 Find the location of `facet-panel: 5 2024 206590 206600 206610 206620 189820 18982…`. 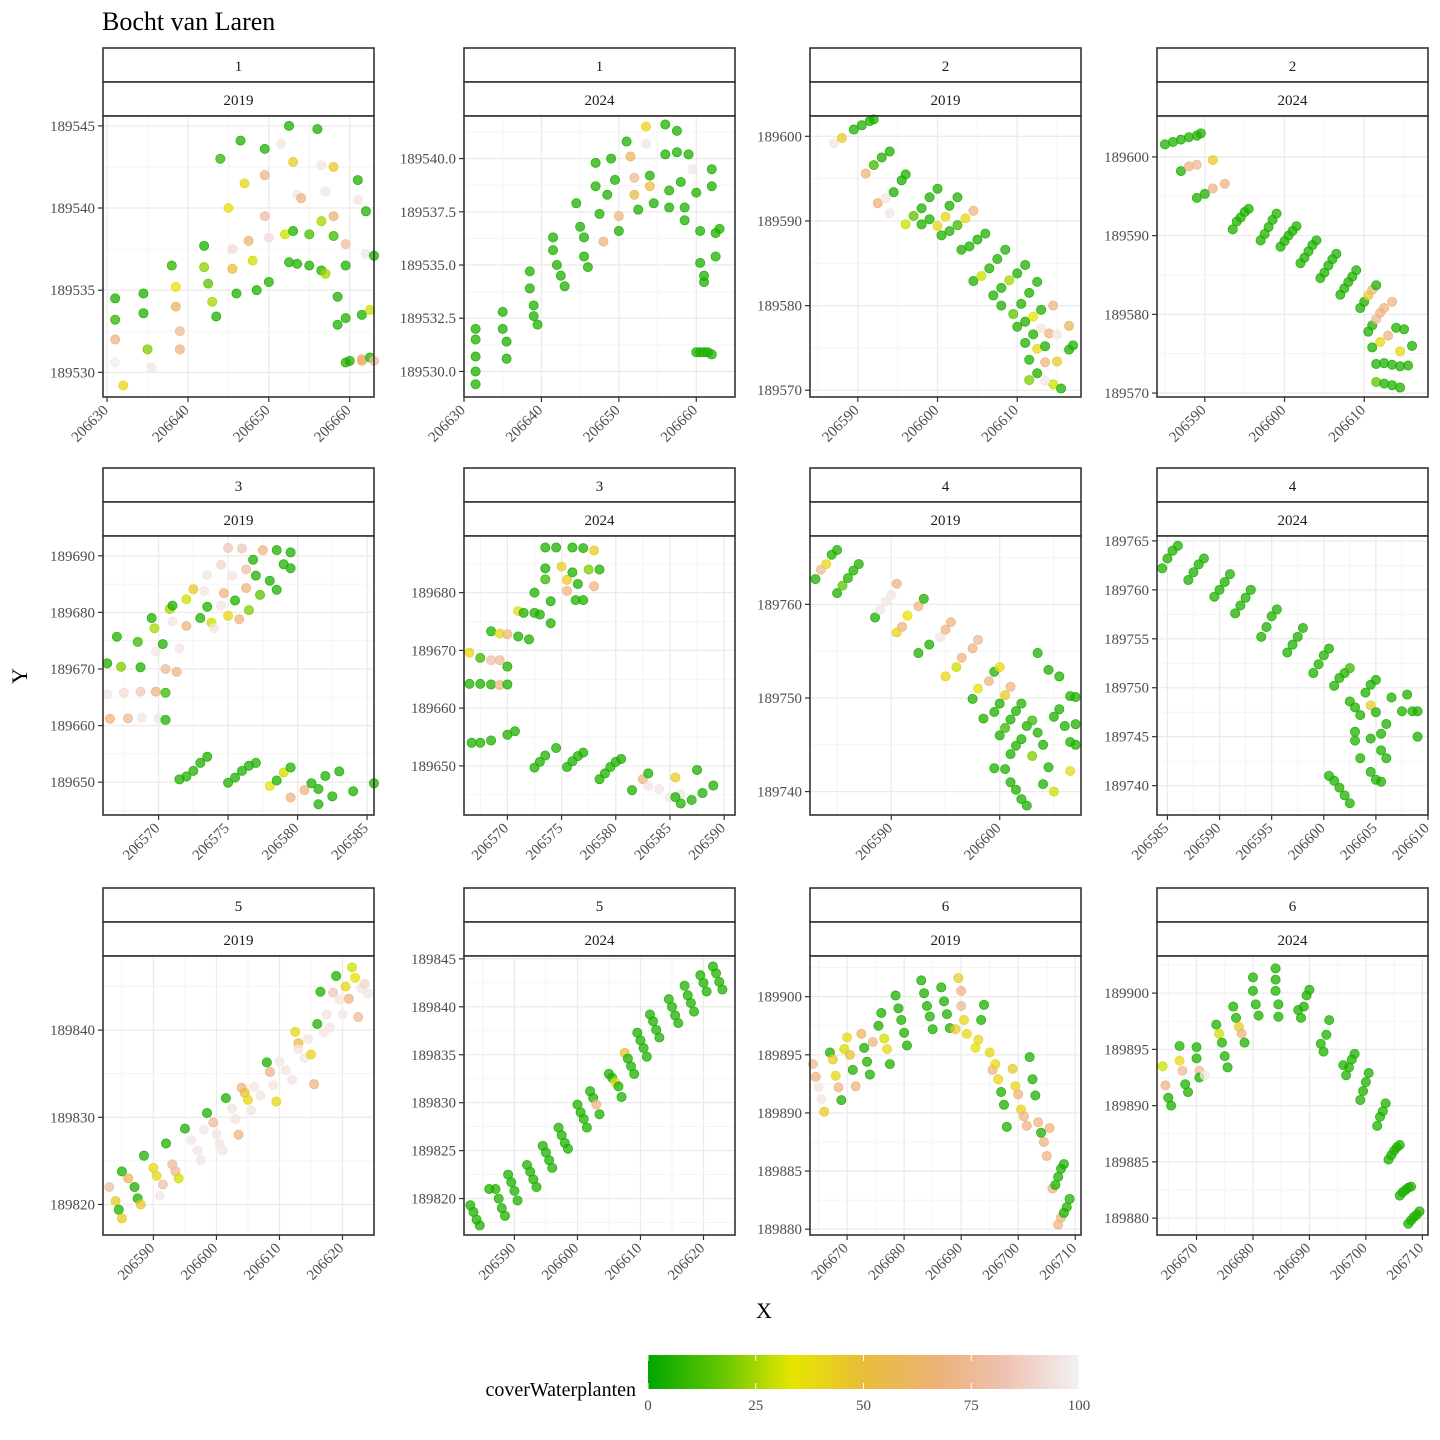

facet-panel: 5 2024 206590 206600 206610 206620 189820 18982… is located at coordinates (573, 1085).